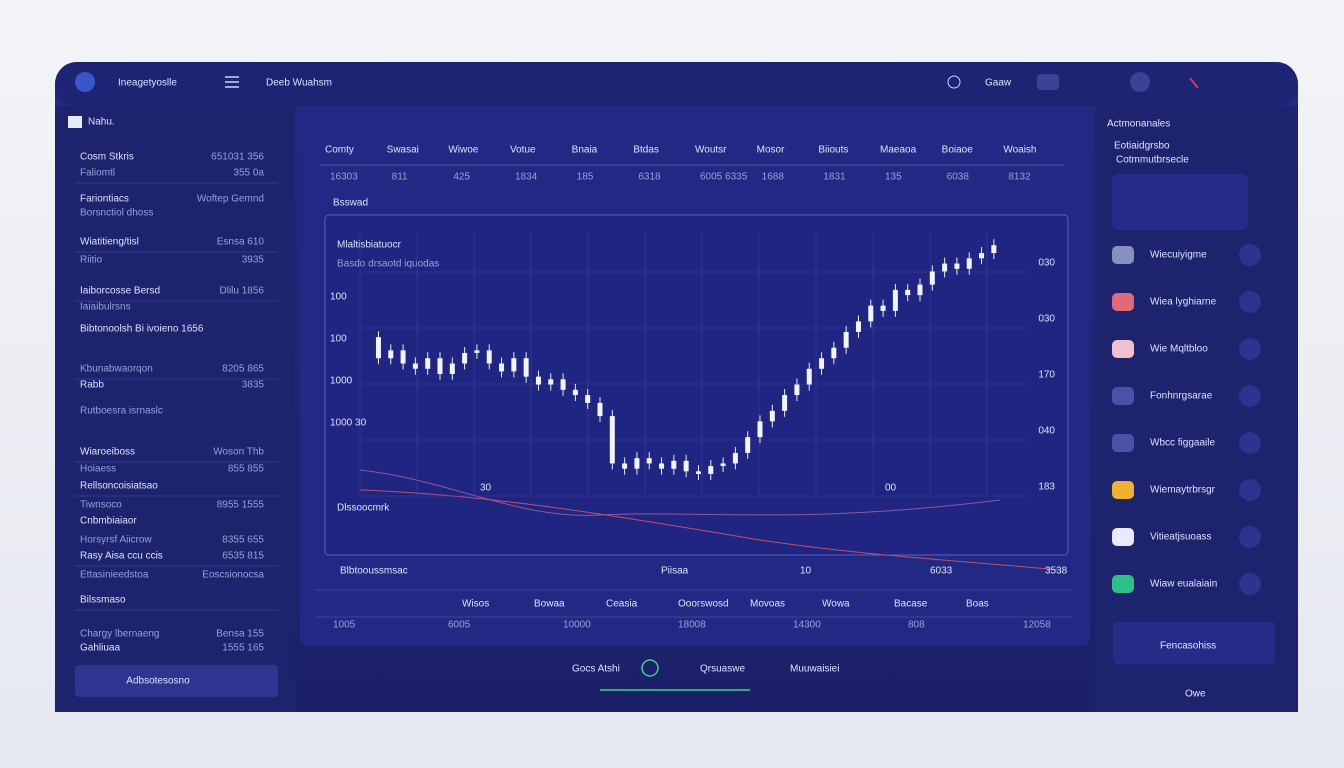 The image size is (1344, 768). Describe the element at coordinates (253, 260) in the screenshot. I see `row-value: 3935` at that location.